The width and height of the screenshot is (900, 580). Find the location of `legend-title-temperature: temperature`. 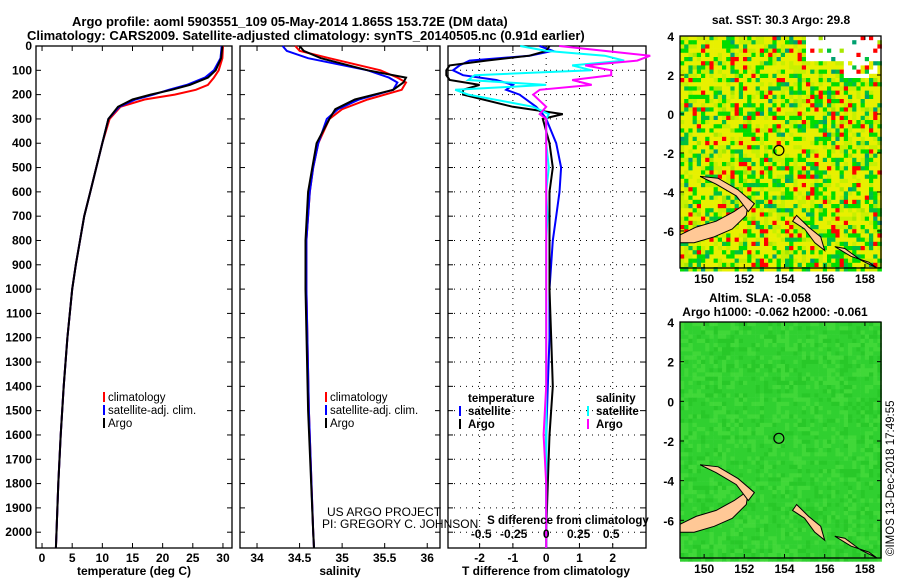

legend-title-temperature: temperature is located at coordinates (501, 399).